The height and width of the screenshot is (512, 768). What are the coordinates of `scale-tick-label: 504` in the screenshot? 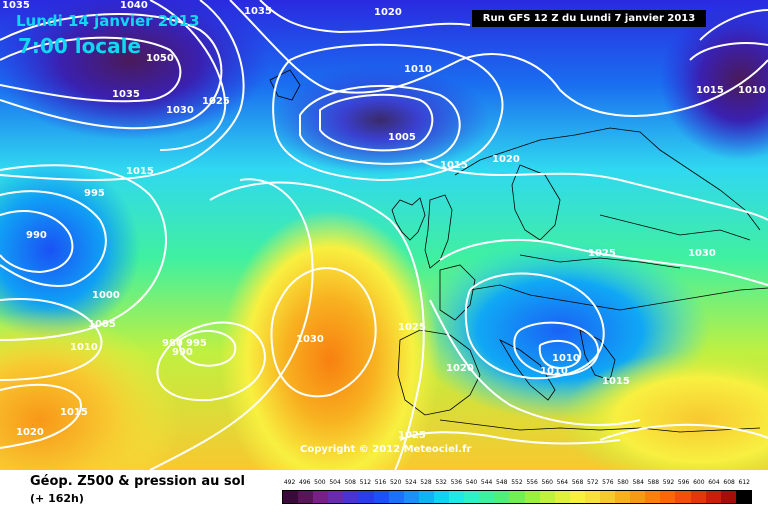 It's located at (335, 482).